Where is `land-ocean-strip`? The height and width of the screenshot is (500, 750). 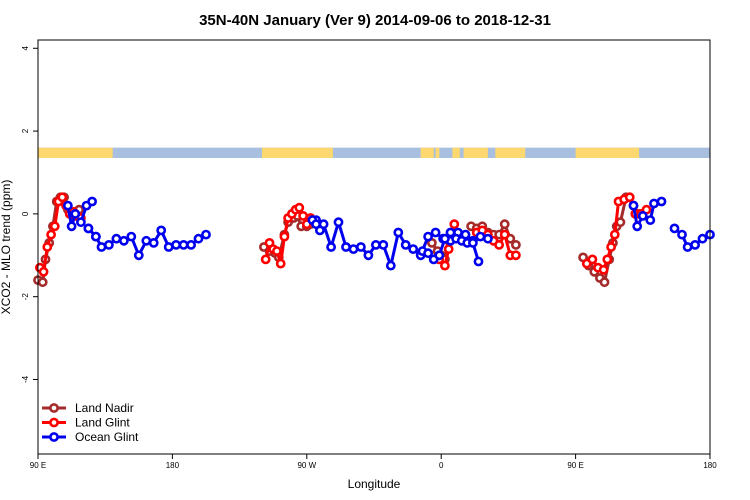 land-ocean-strip is located at coordinates (374, 152).